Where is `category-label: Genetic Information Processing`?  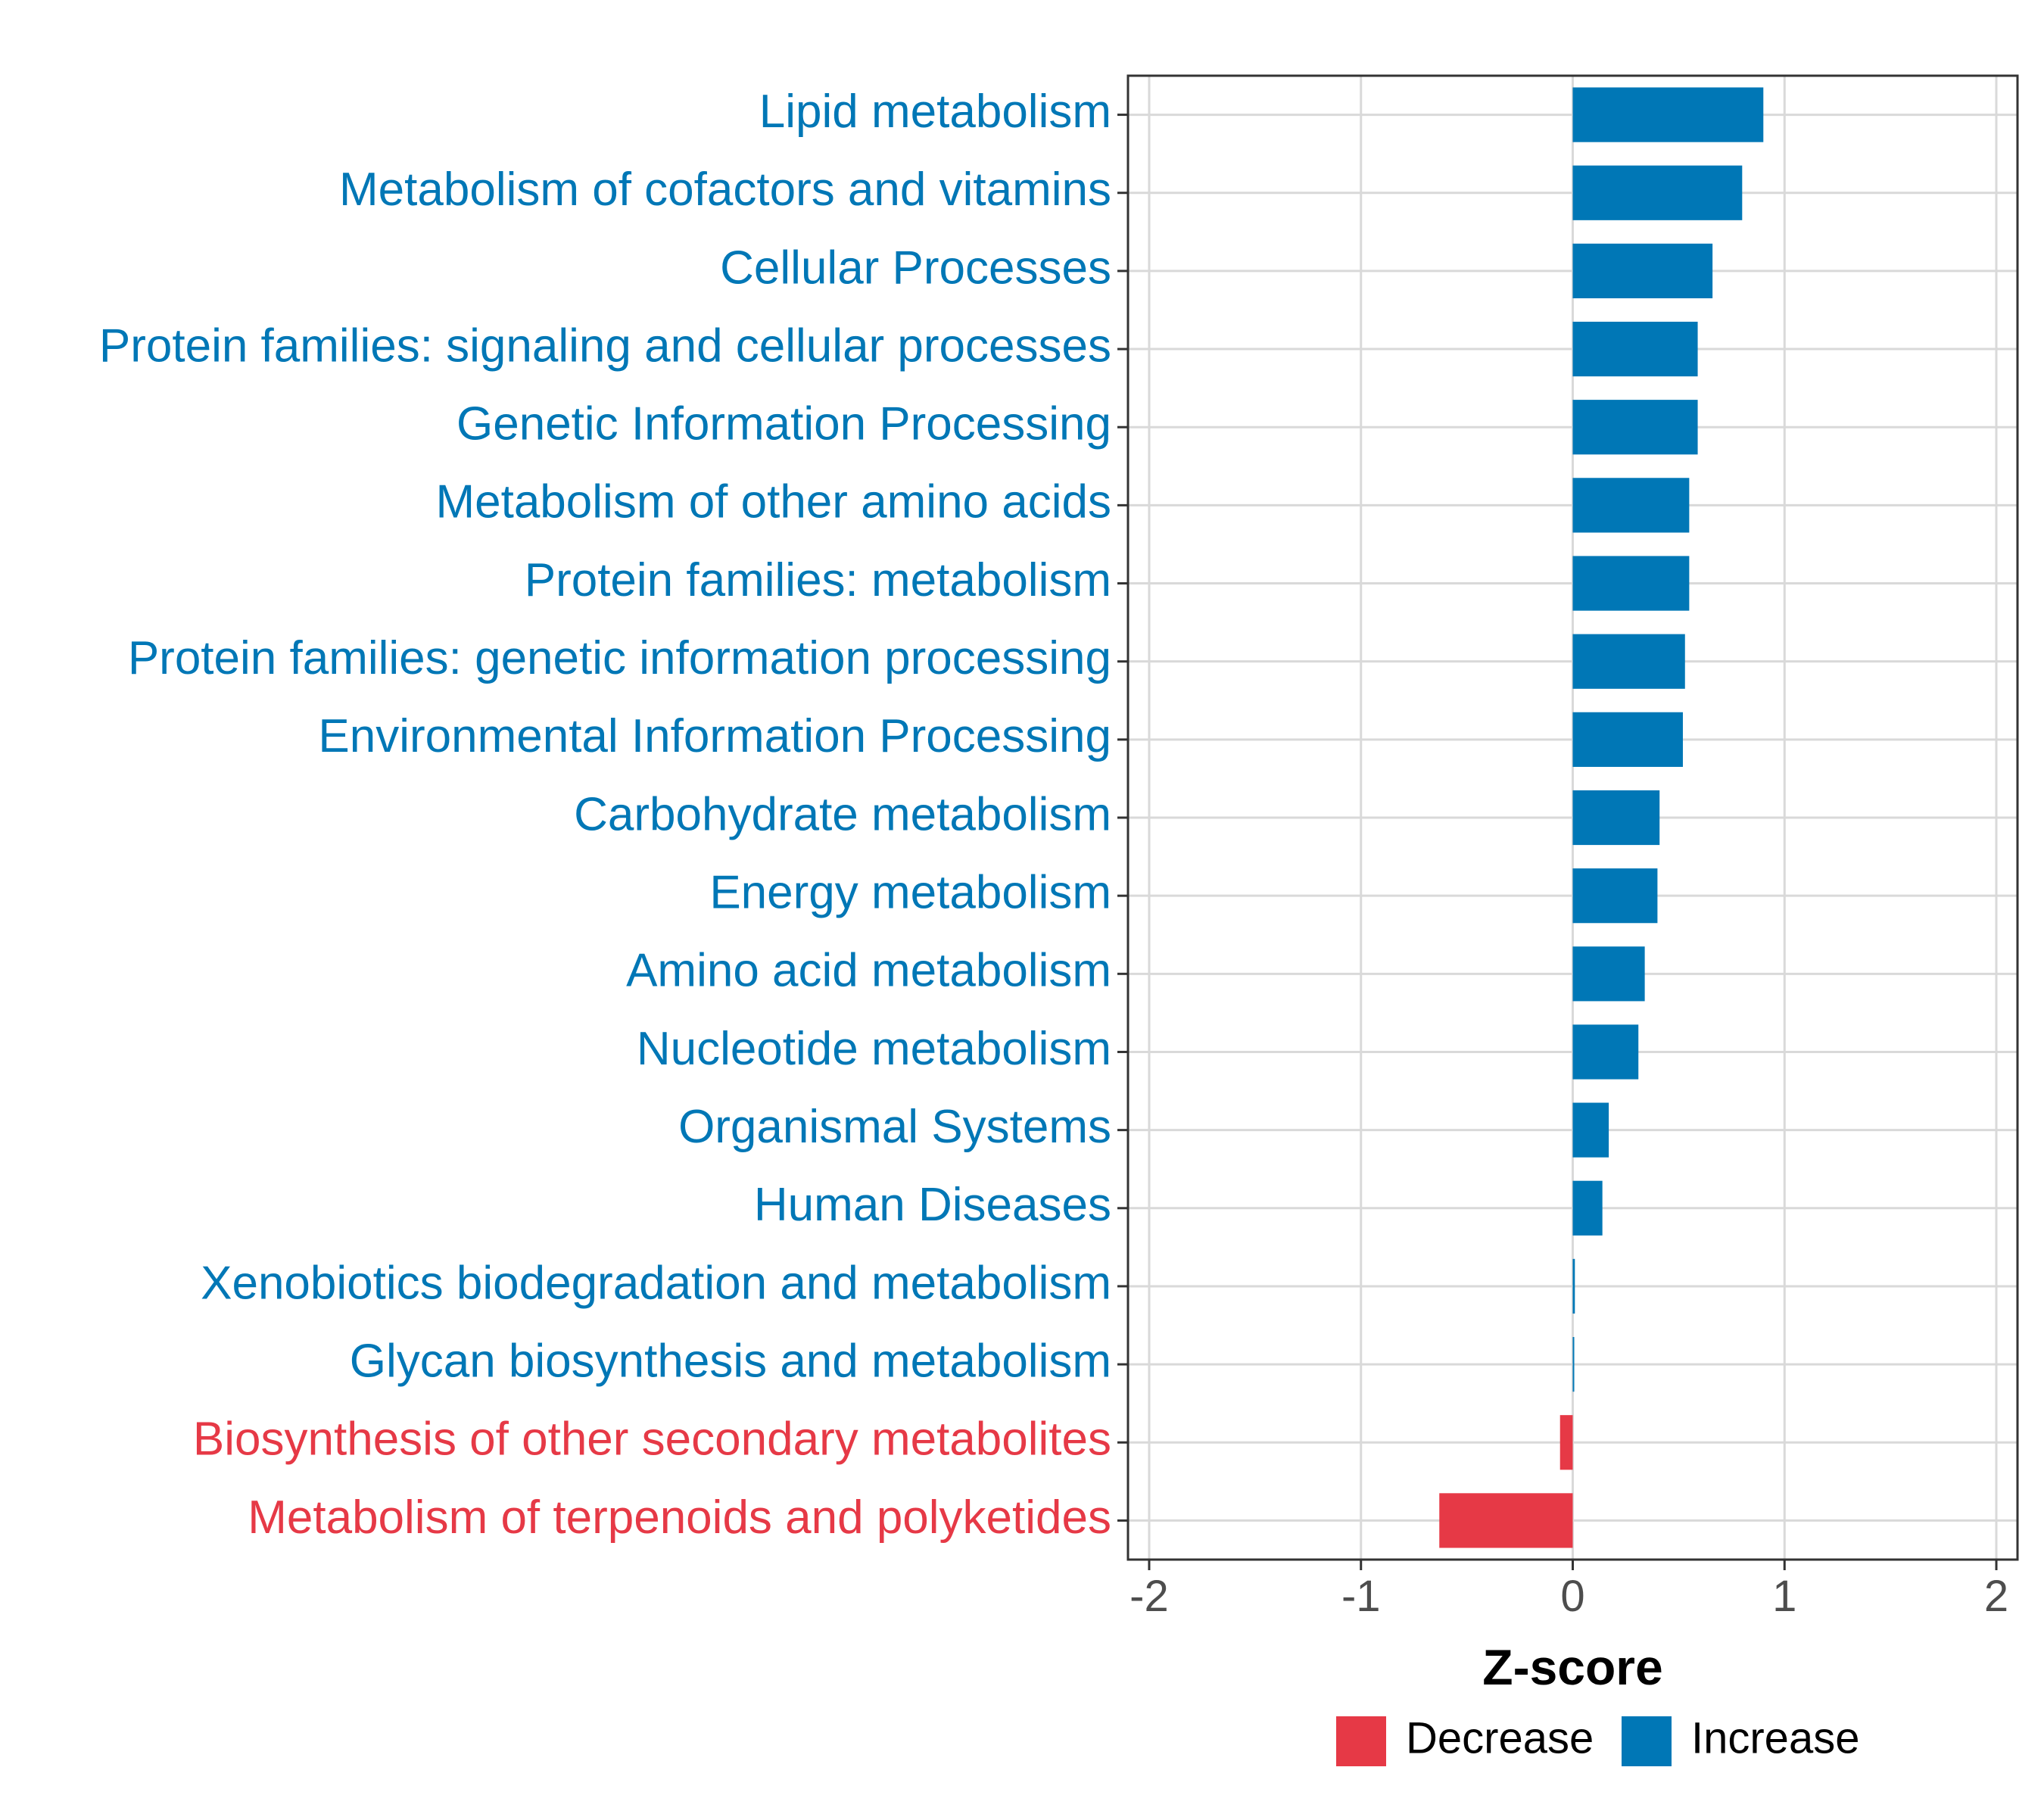 category-label: Genetic Information Processing is located at coordinates (783, 424).